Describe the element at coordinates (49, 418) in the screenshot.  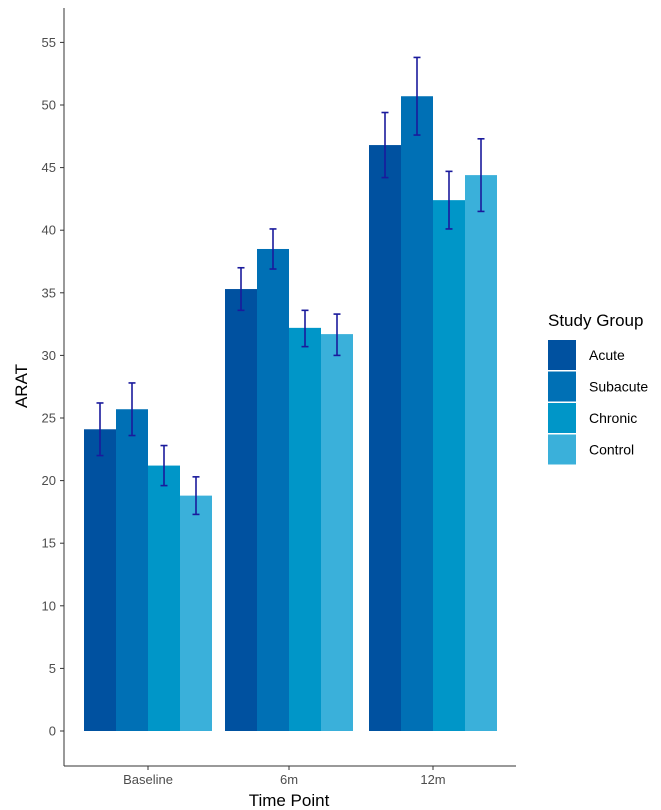
I see `y-tick-label: 25` at that location.